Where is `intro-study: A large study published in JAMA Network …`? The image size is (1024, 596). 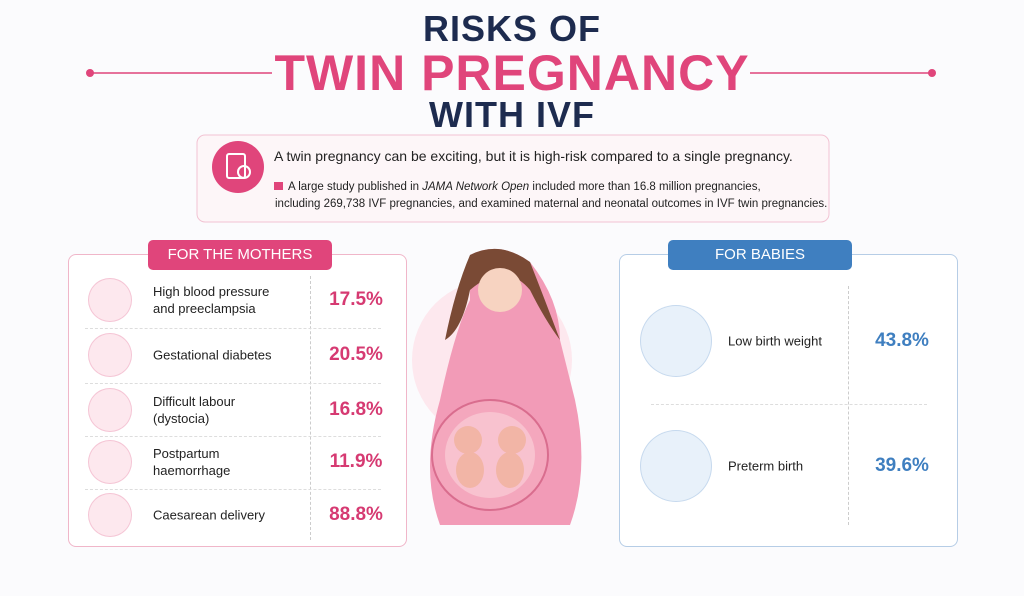
intro-study: A large study published in JAMA Network … is located at coordinates (524, 187).